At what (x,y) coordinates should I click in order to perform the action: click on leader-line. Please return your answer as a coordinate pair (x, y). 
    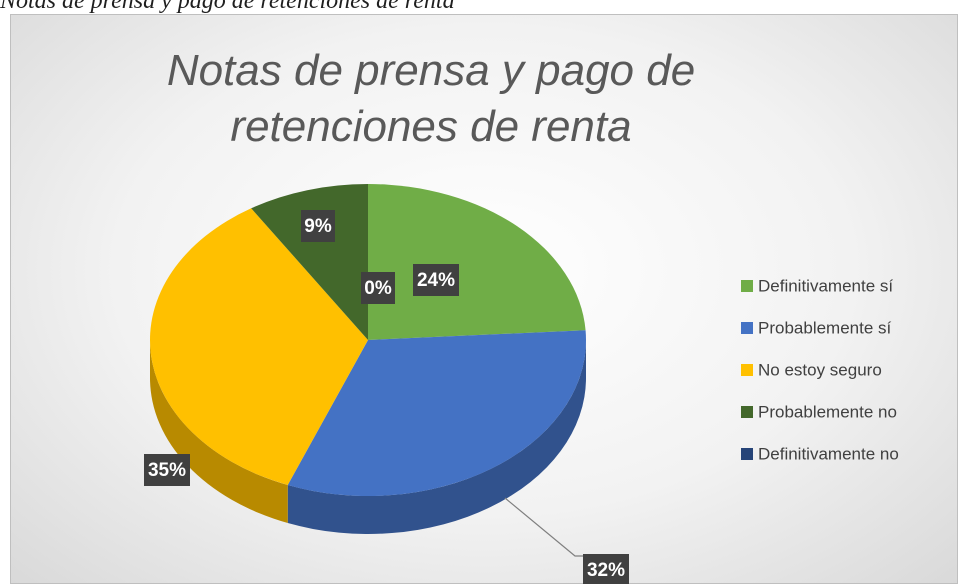
    Looking at the image, I should click on (545, 527).